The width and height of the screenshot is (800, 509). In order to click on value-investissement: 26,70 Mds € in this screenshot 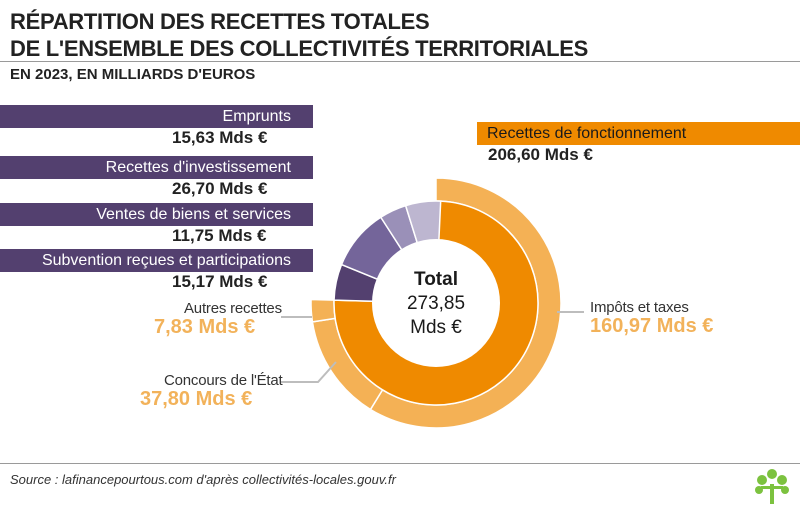, I will do `click(220, 188)`.